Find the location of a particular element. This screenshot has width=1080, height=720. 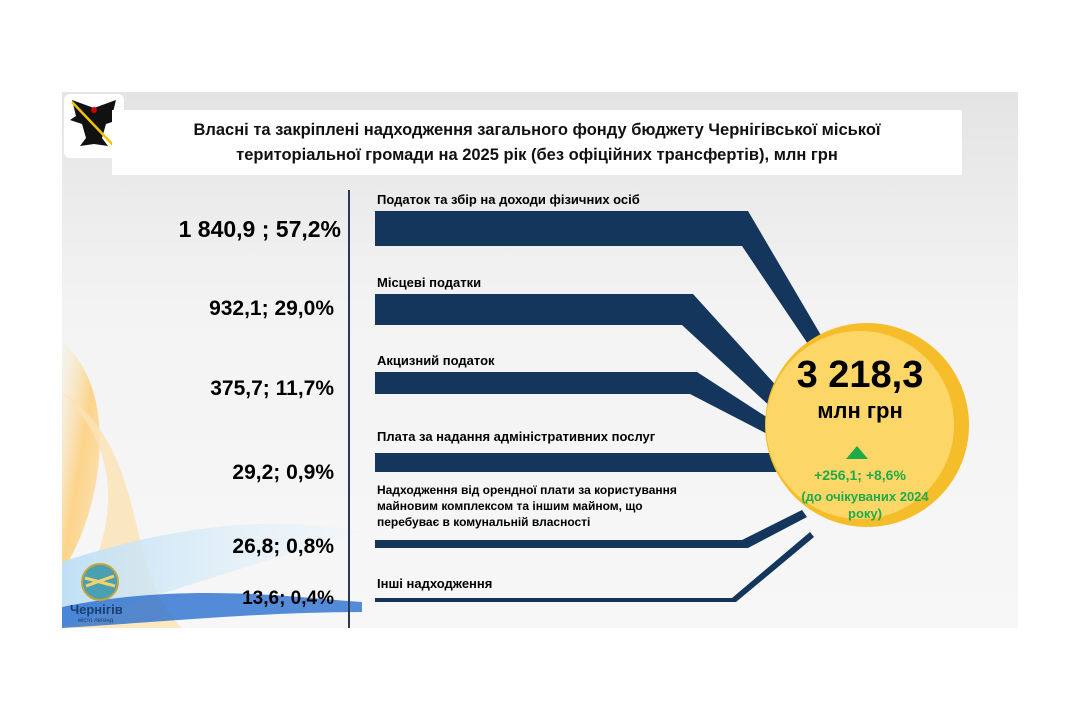

item-value: 13,6; 0,4% is located at coordinates (288, 598).